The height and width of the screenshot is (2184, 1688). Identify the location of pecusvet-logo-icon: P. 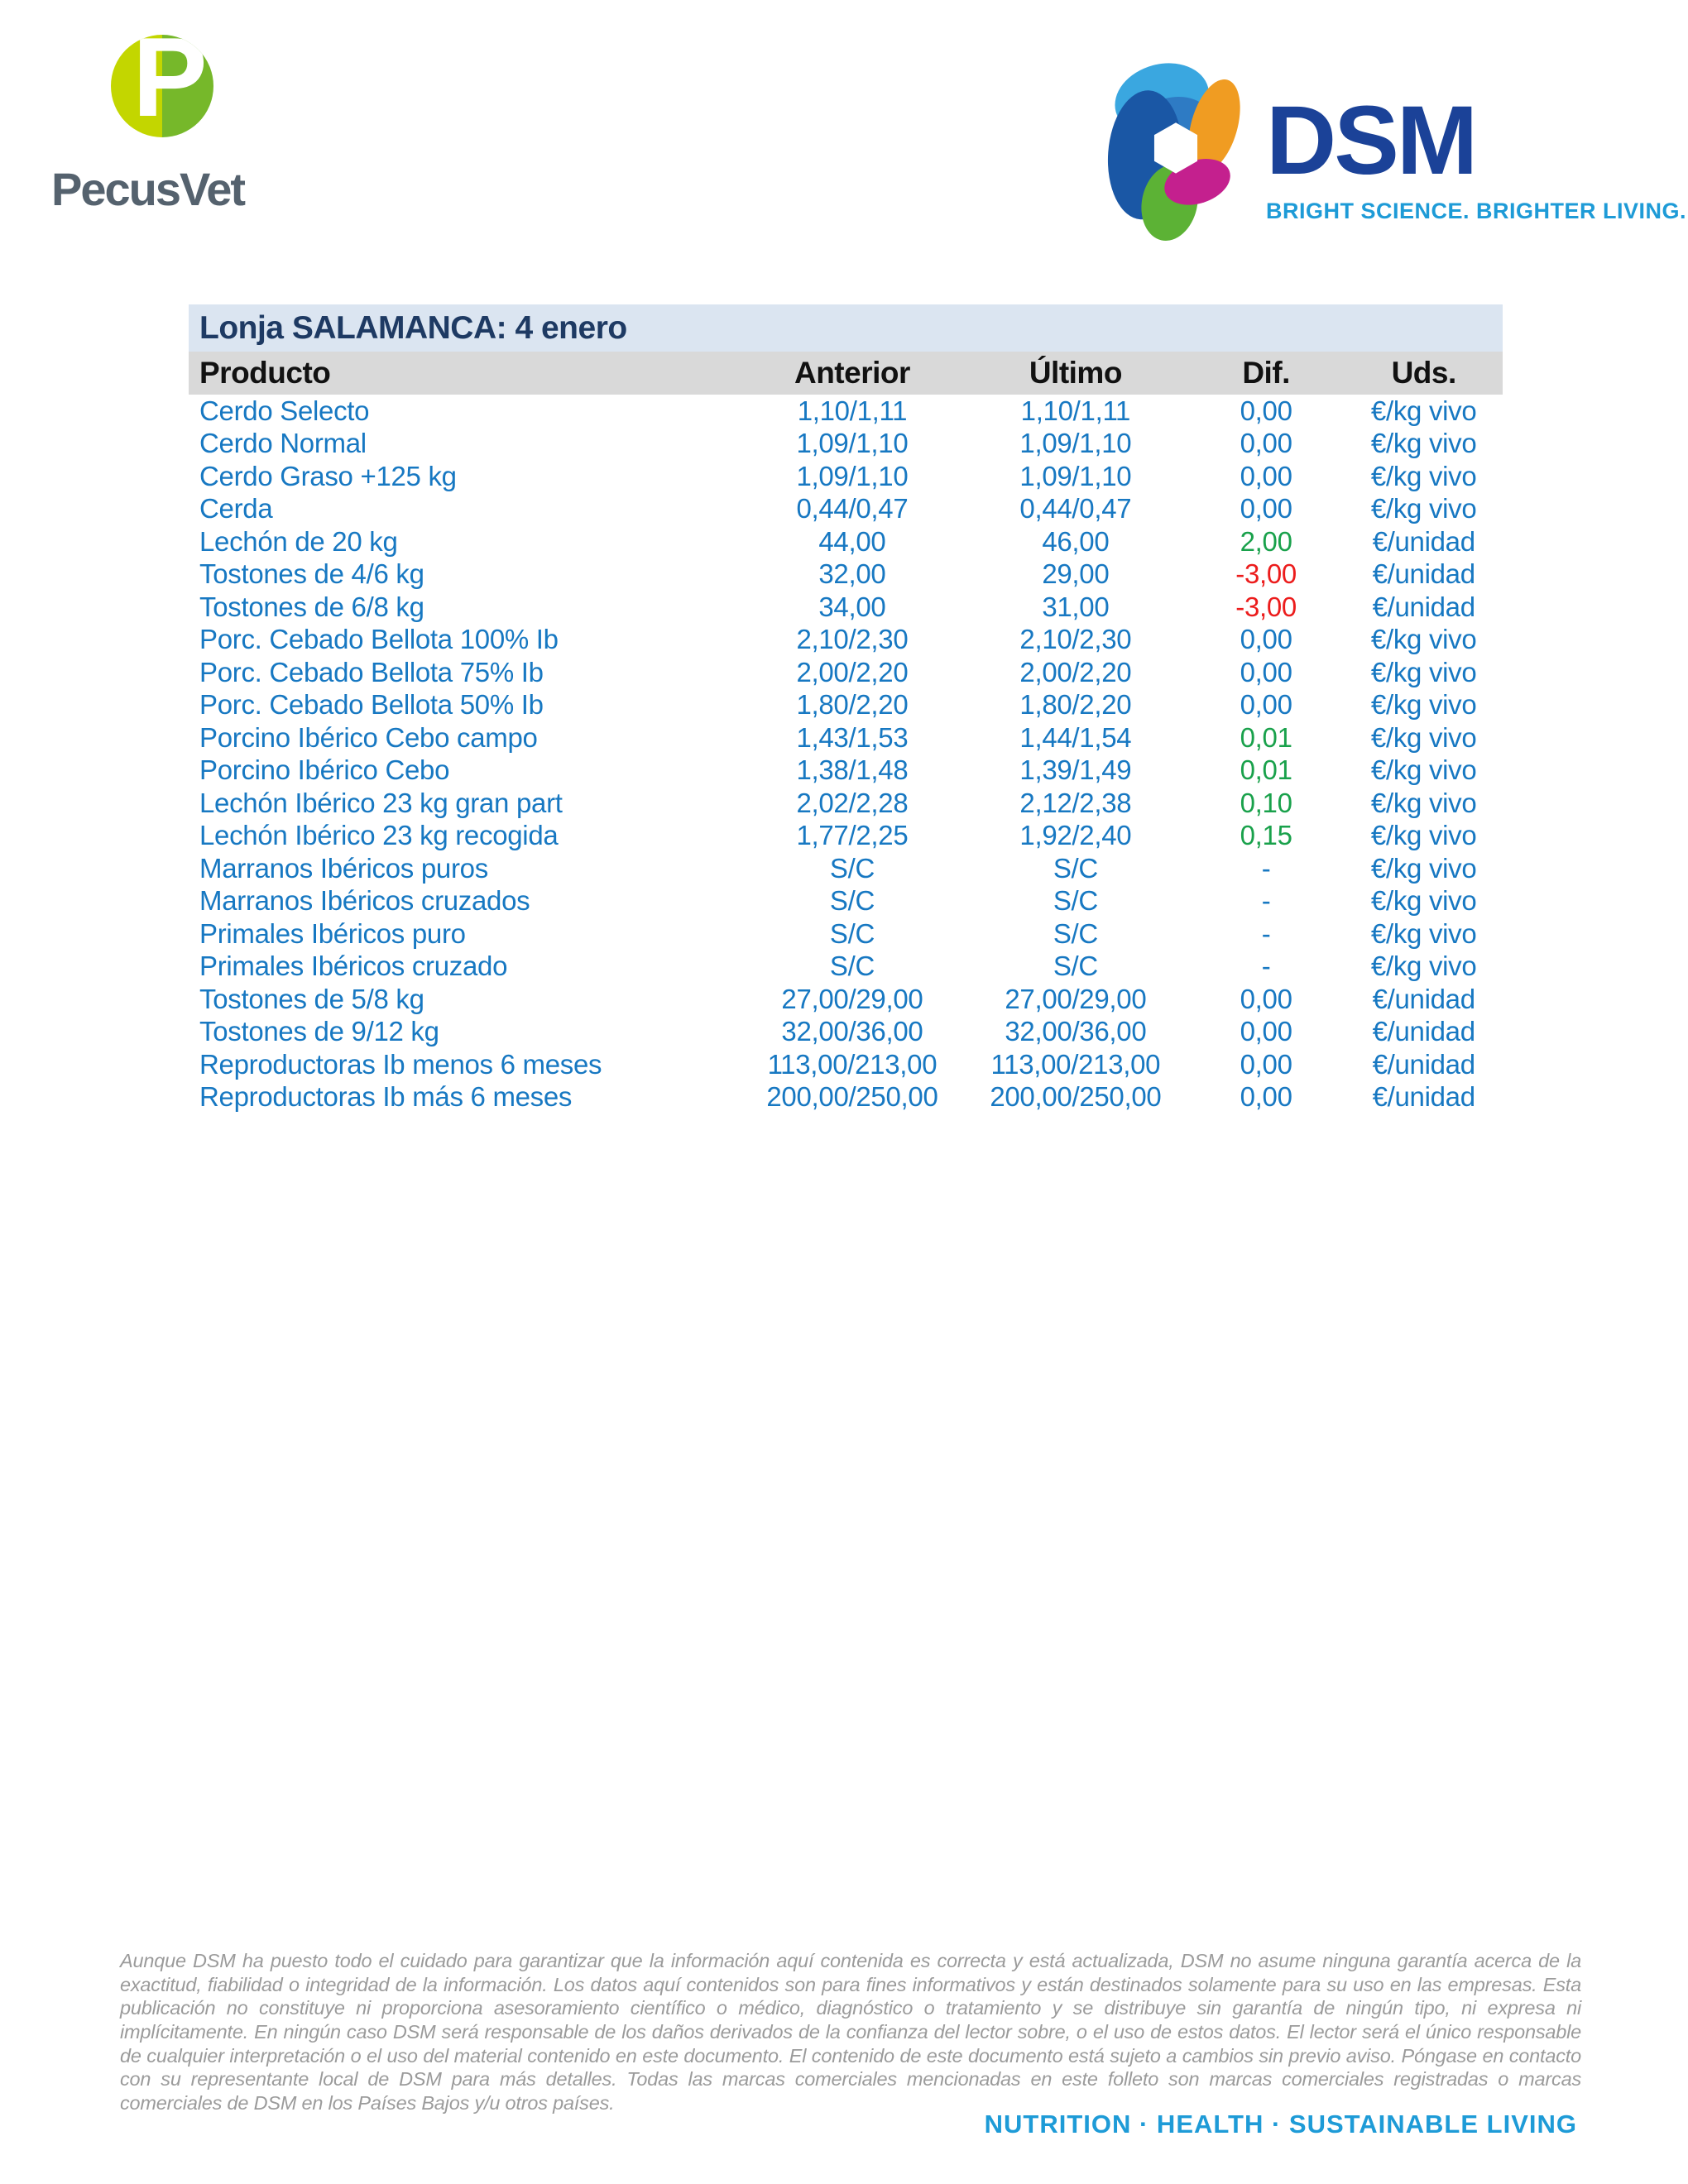
(162, 86).